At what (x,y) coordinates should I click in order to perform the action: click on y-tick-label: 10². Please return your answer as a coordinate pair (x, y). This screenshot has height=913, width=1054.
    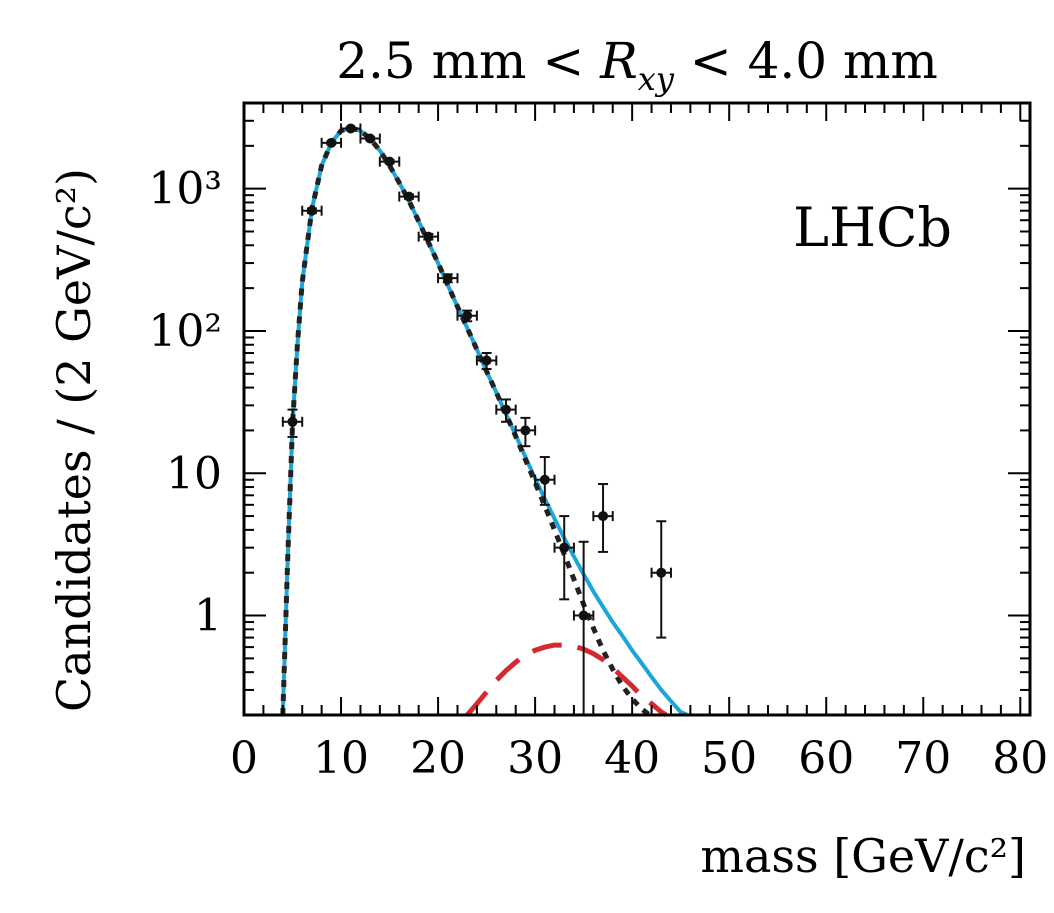
    Looking at the image, I should click on (185, 331).